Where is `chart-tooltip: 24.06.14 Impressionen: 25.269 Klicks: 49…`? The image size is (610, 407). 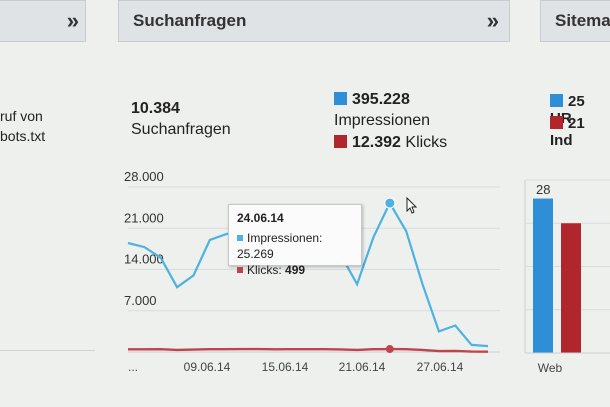 chart-tooltip: 24.06.14 Impressionen: 25.269 Klicks: 49… is located at coordinates (295, 240).